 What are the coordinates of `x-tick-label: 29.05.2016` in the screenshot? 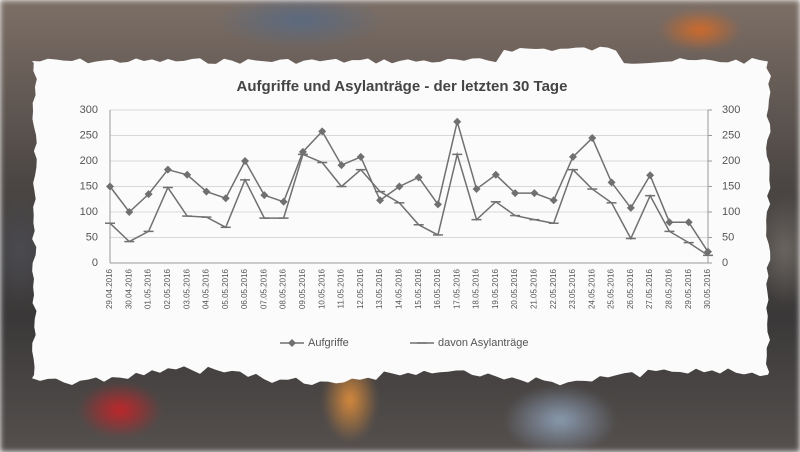 It's located at (688, 288).